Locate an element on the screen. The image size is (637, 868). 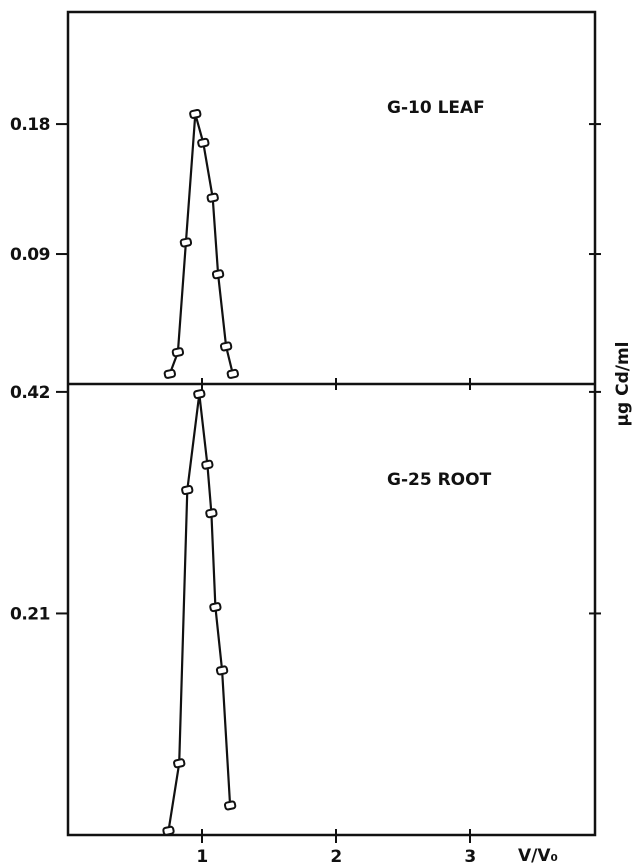
x-tick-label-0: 1 is located at coordinates (201, 857).